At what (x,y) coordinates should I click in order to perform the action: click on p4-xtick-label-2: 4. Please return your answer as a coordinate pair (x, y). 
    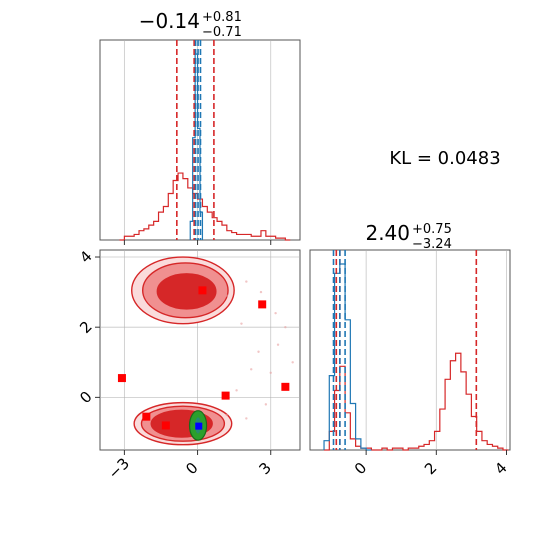
    Looking at the image, I should click on (500, 468).